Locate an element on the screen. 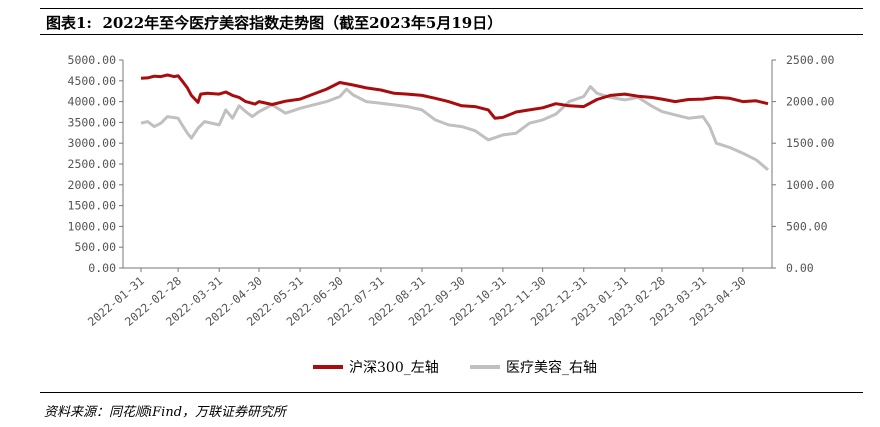  top-rule is located at coordinates (451, 8).